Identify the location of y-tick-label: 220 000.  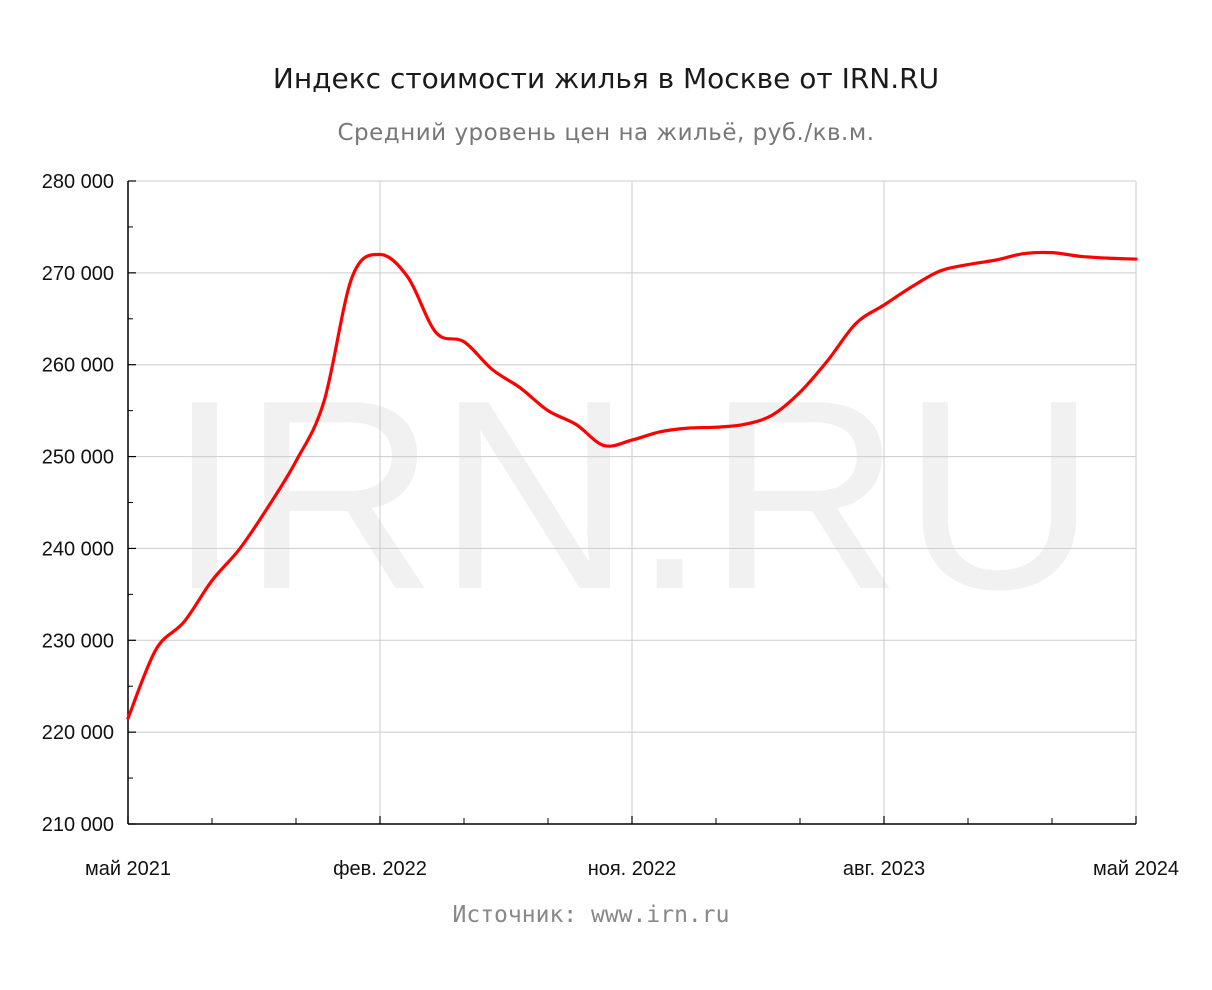
(78, 733).